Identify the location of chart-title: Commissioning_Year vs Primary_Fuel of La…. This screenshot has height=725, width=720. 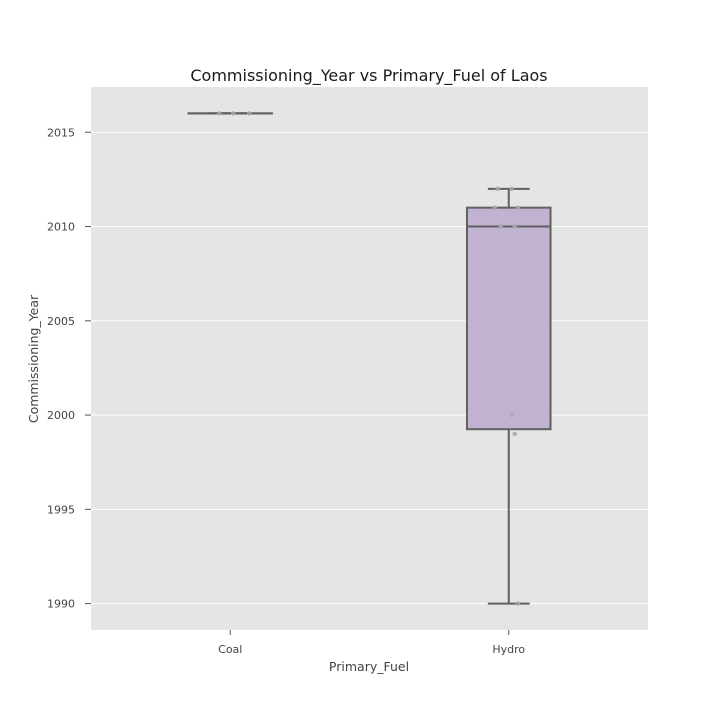
(368, 76).